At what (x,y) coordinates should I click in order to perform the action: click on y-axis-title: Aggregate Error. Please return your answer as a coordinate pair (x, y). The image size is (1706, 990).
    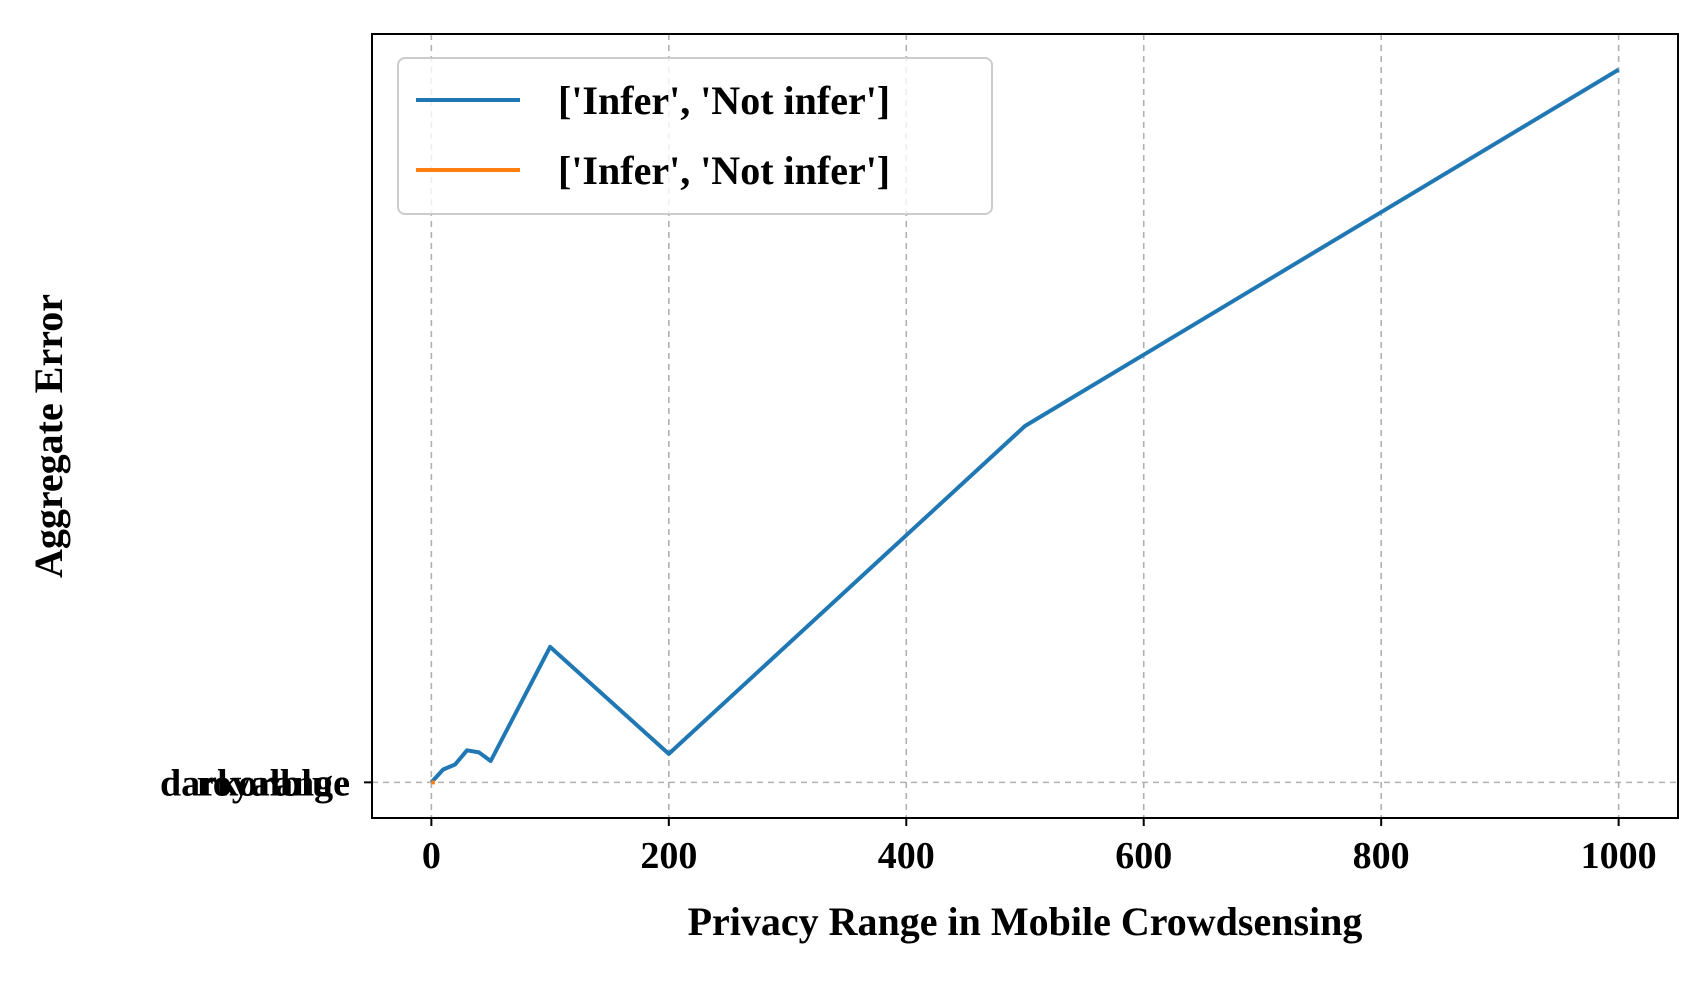
    Looking at the image, I should click on (48, 436).